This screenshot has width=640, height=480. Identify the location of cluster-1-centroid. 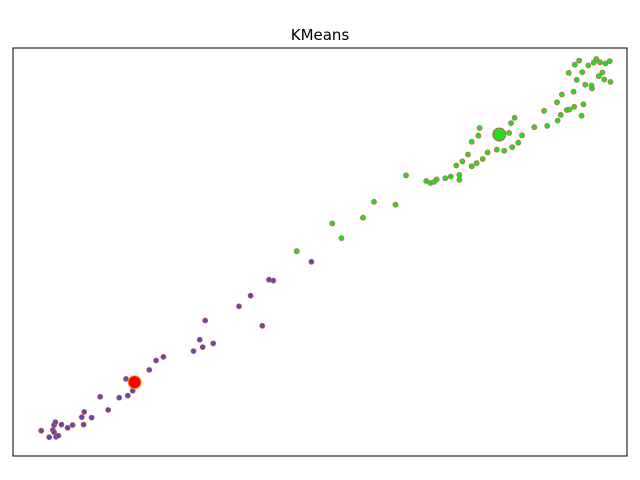
(134, 382).